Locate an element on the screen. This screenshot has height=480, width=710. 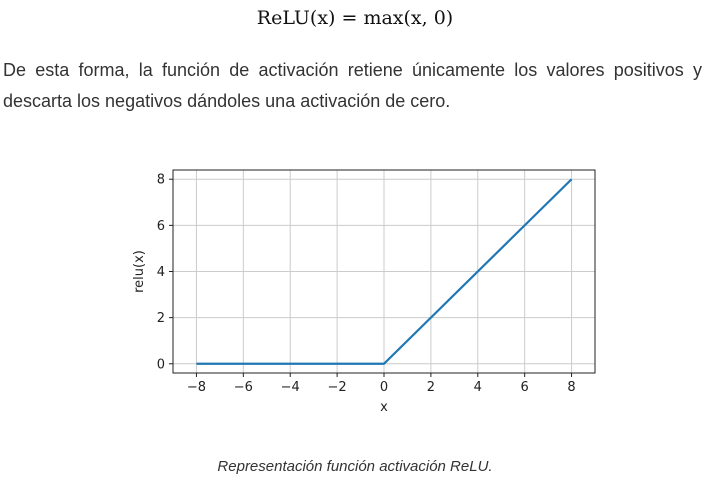
x-tick-label: −2 is located at coordinates (337, 387).